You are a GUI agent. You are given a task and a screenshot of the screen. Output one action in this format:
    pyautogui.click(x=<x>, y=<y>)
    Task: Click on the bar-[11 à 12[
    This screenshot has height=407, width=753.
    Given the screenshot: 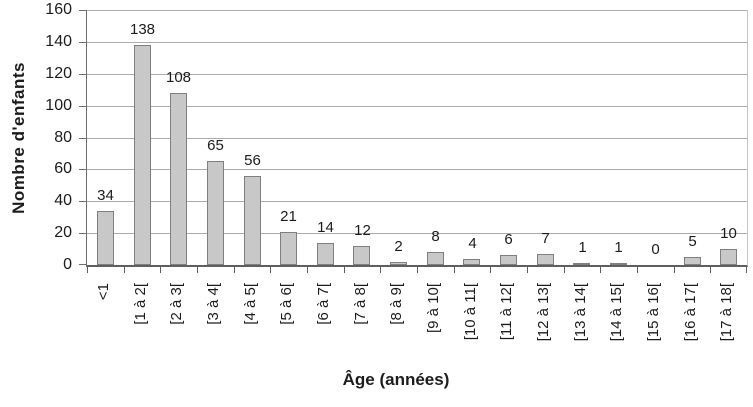 What is the action you would take?
    pyautogui.click(x=508, y=260)
    